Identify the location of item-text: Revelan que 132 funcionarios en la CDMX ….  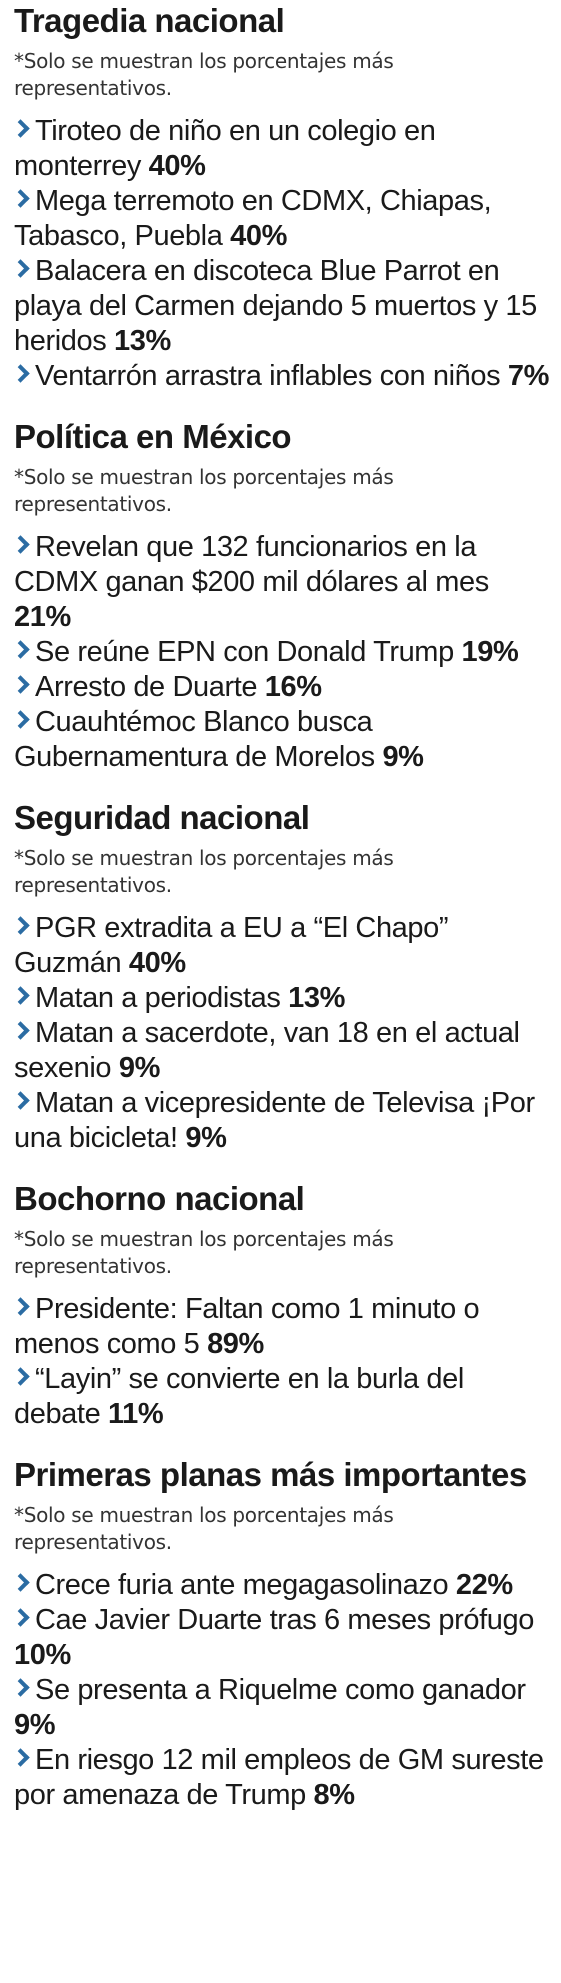
(251, 564).